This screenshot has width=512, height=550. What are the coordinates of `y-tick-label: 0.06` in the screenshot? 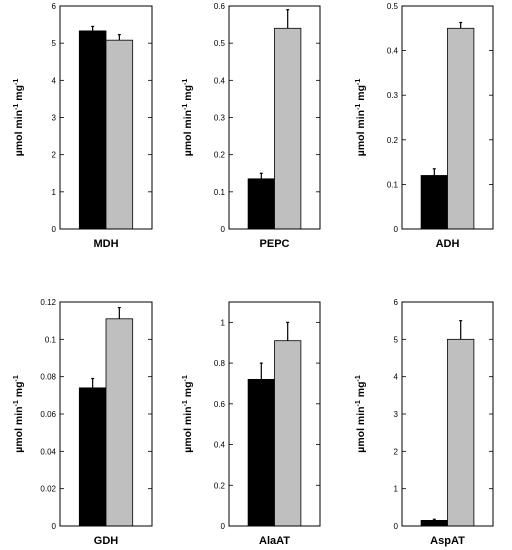 It's located at (48, 414).